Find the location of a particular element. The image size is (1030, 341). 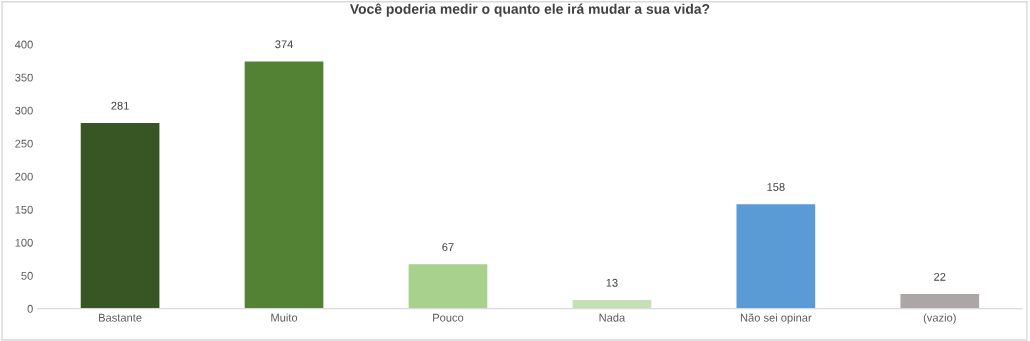

data-label: 158 is located at coordinates (776, 187).